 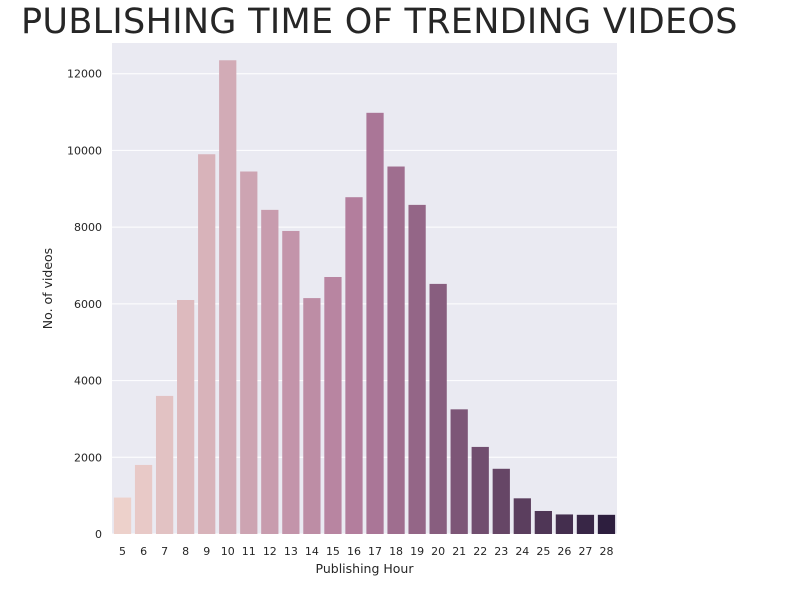 I want to click on x-tick-label: 6, so click(x=143, y=551).